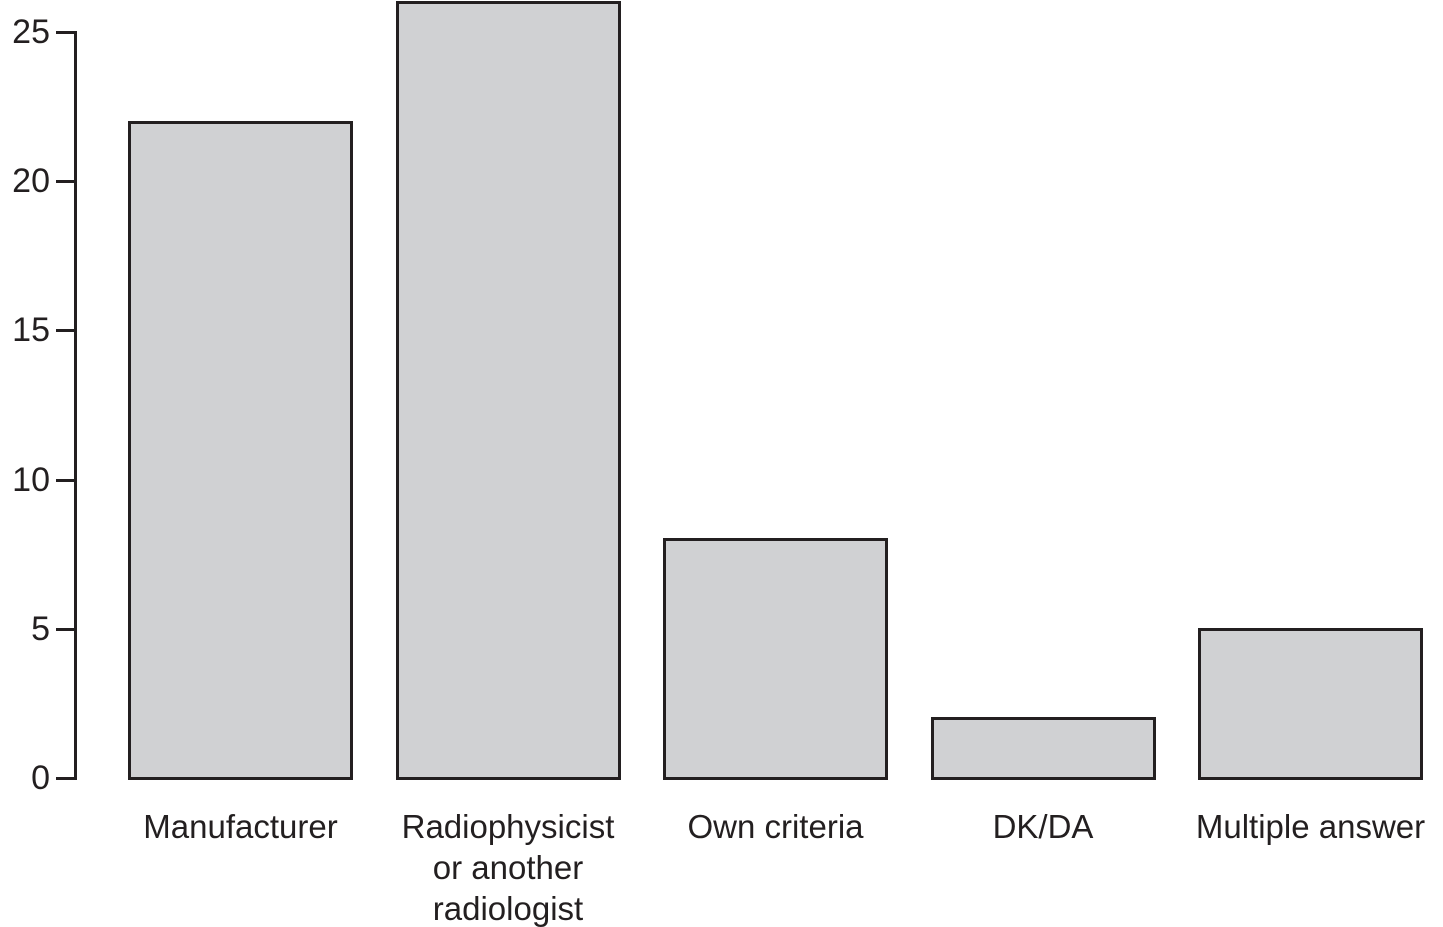  I want to click on x-axis-label-line: radiologist, so click(508, 908).